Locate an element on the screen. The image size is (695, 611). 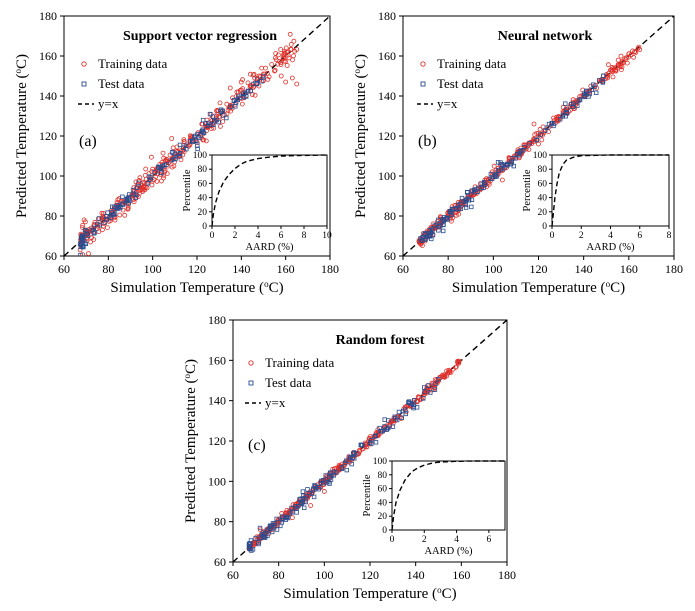
y-tick-label: 160 is located at coordinates (48, 56).